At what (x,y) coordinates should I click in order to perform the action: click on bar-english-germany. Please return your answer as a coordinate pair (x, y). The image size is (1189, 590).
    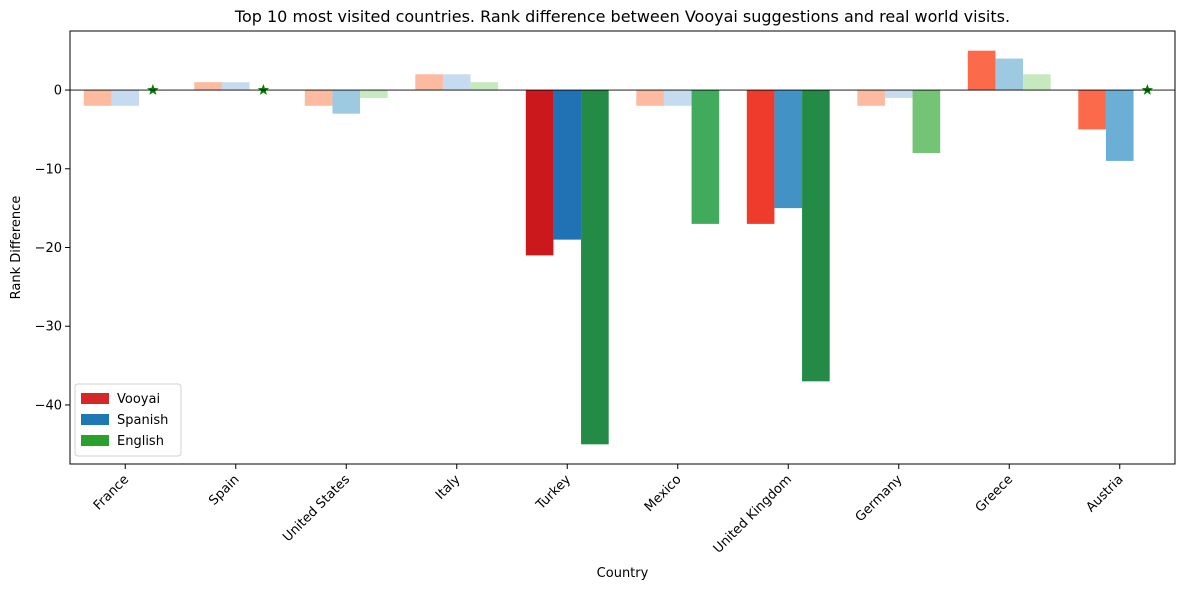
    Looking at the image, I should click on (926, 122).